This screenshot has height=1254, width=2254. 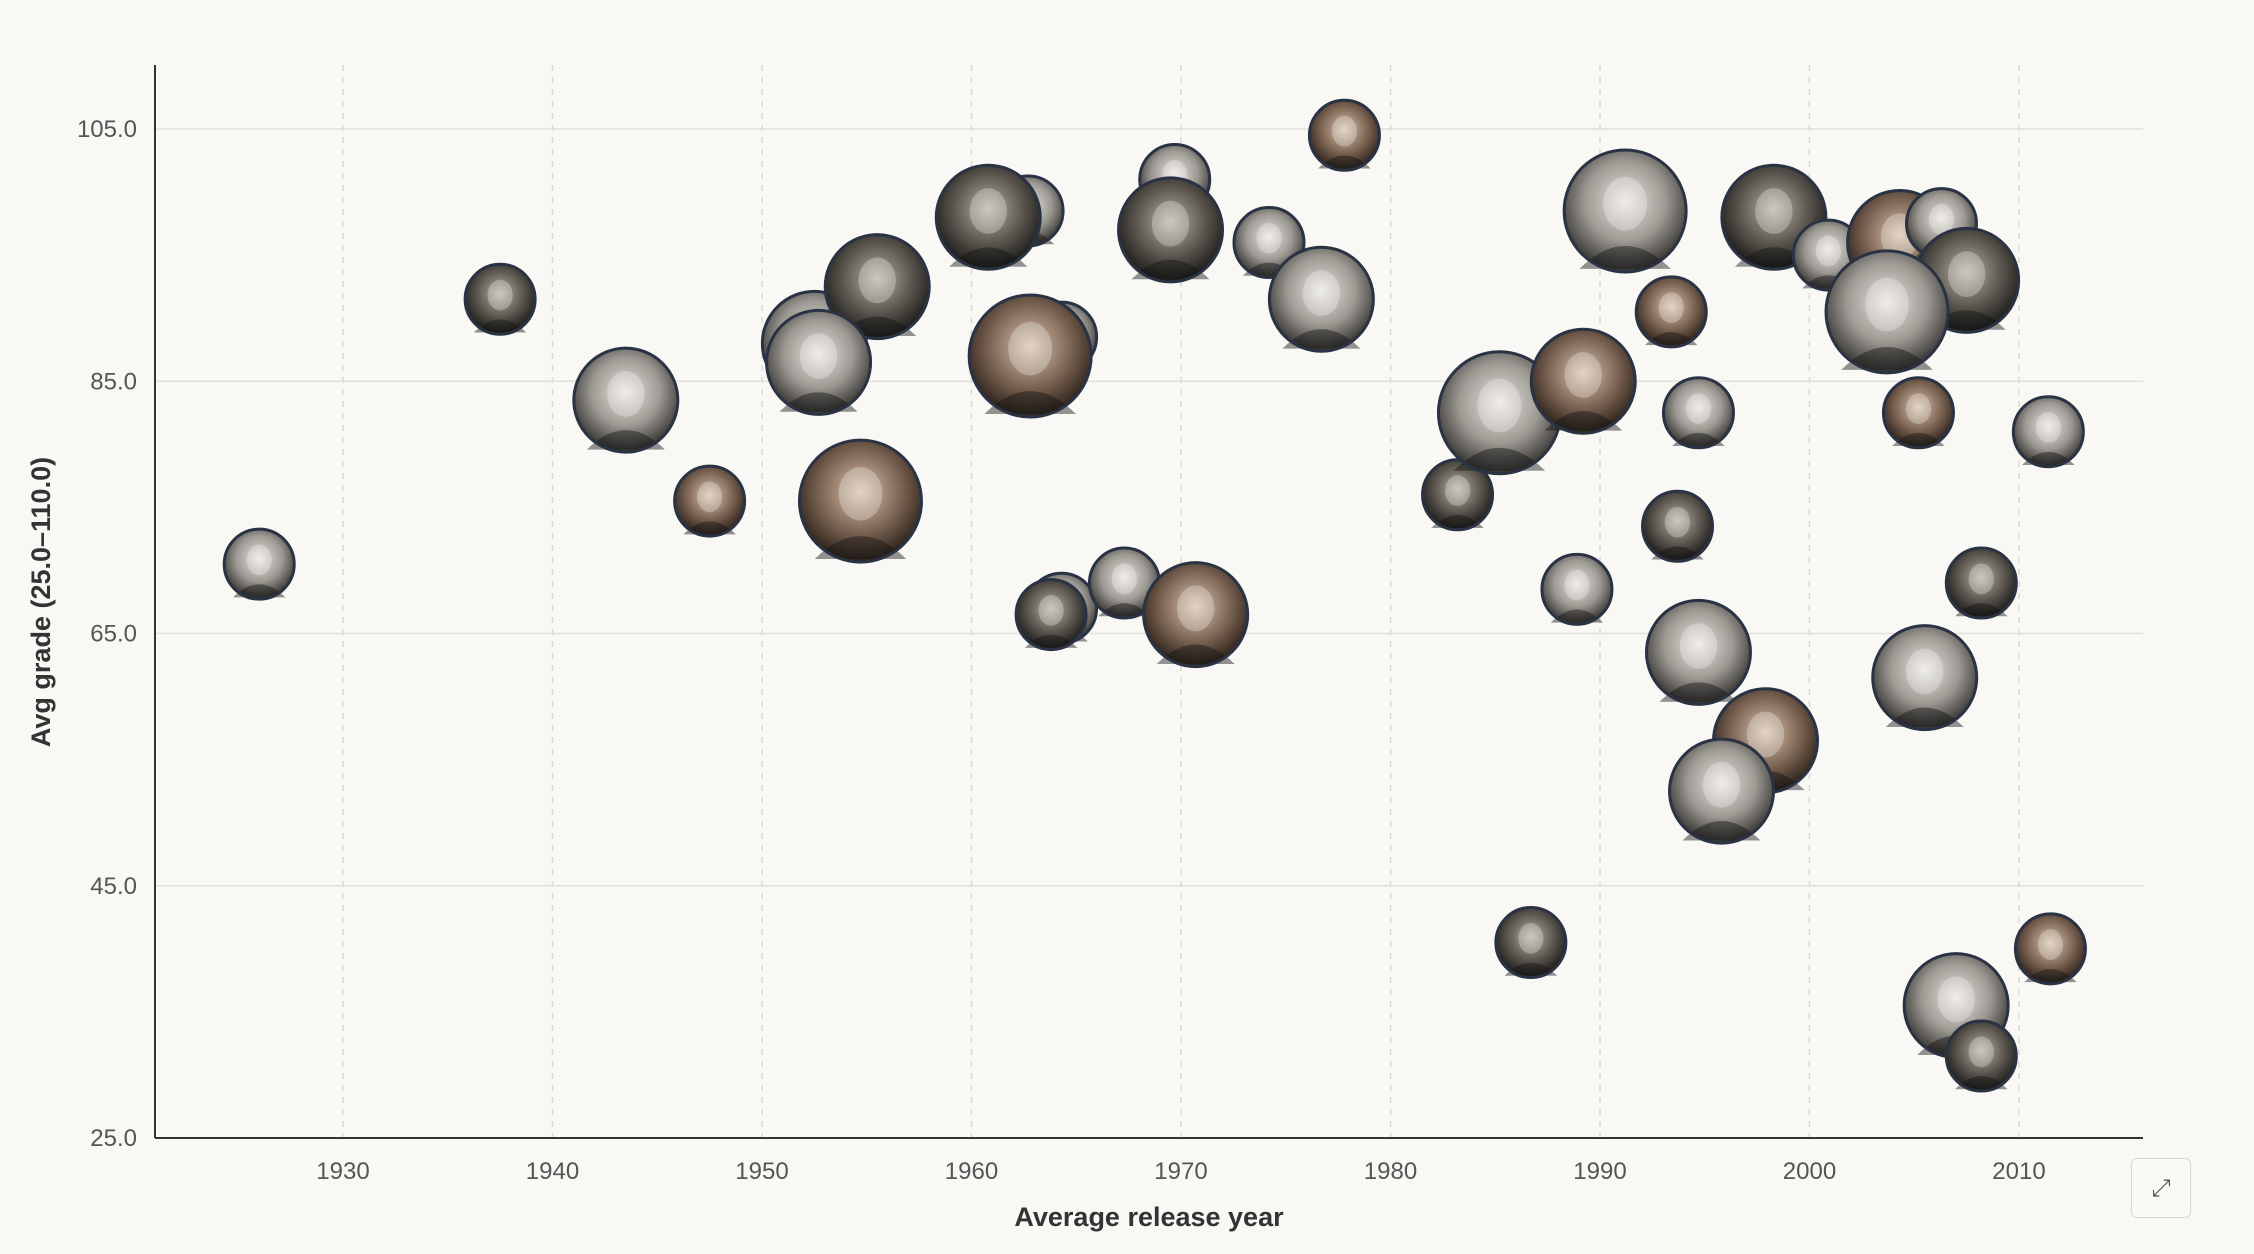 I want to click on x-tick-label: 1950, so click(x=761, y=1171).